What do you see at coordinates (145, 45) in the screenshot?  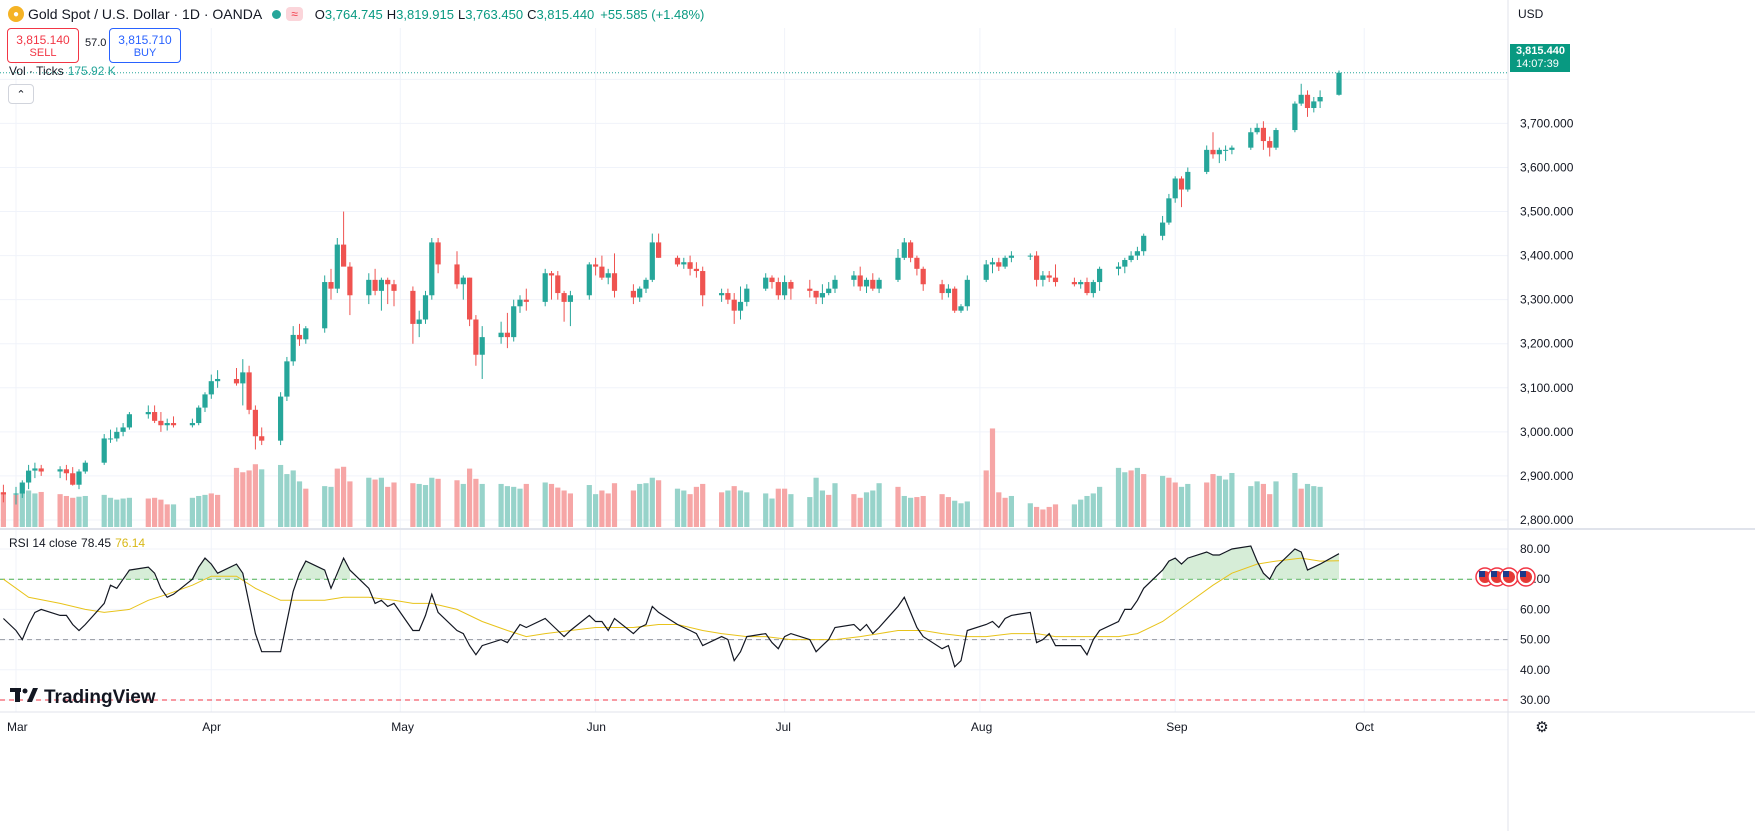 I see `buy-button: 3,815.710 BUY` at bounding box center [145, 45].